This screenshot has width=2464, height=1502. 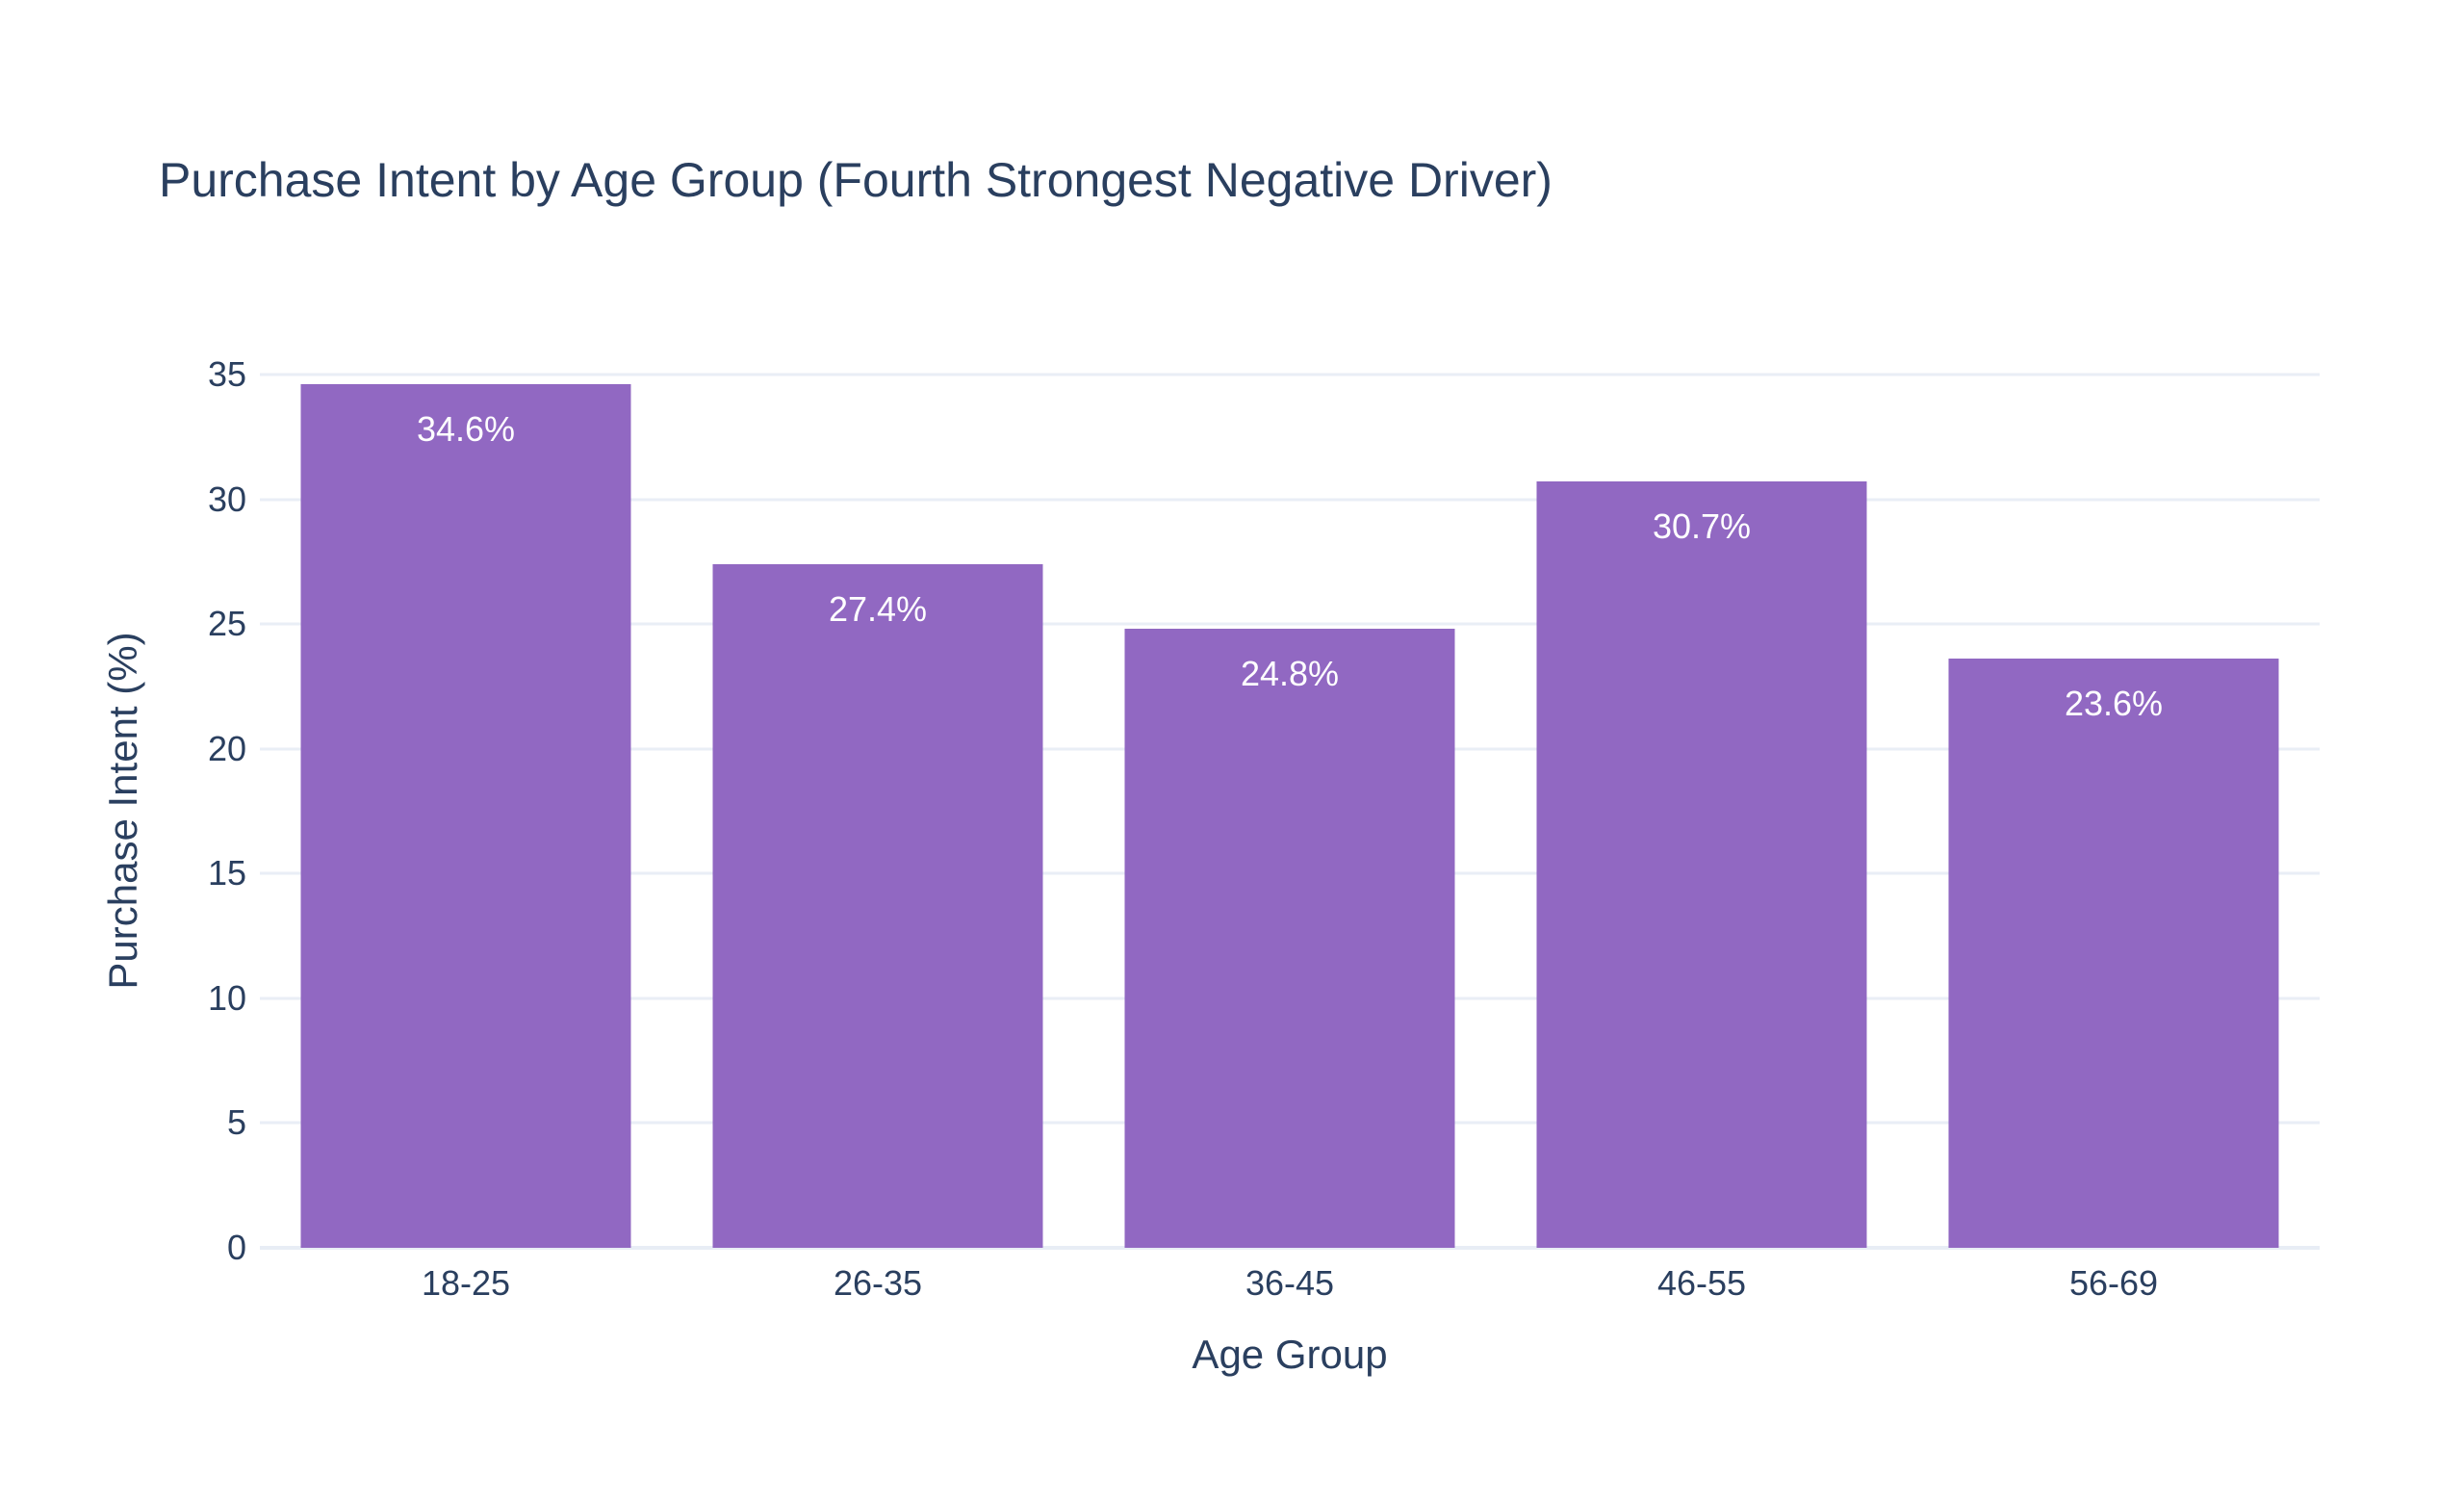 What do you see at coordinates (878, 1283) in the screenshot?
I see `x-tick-label-26-35: 26-35` at bounding box center [878, 1283].